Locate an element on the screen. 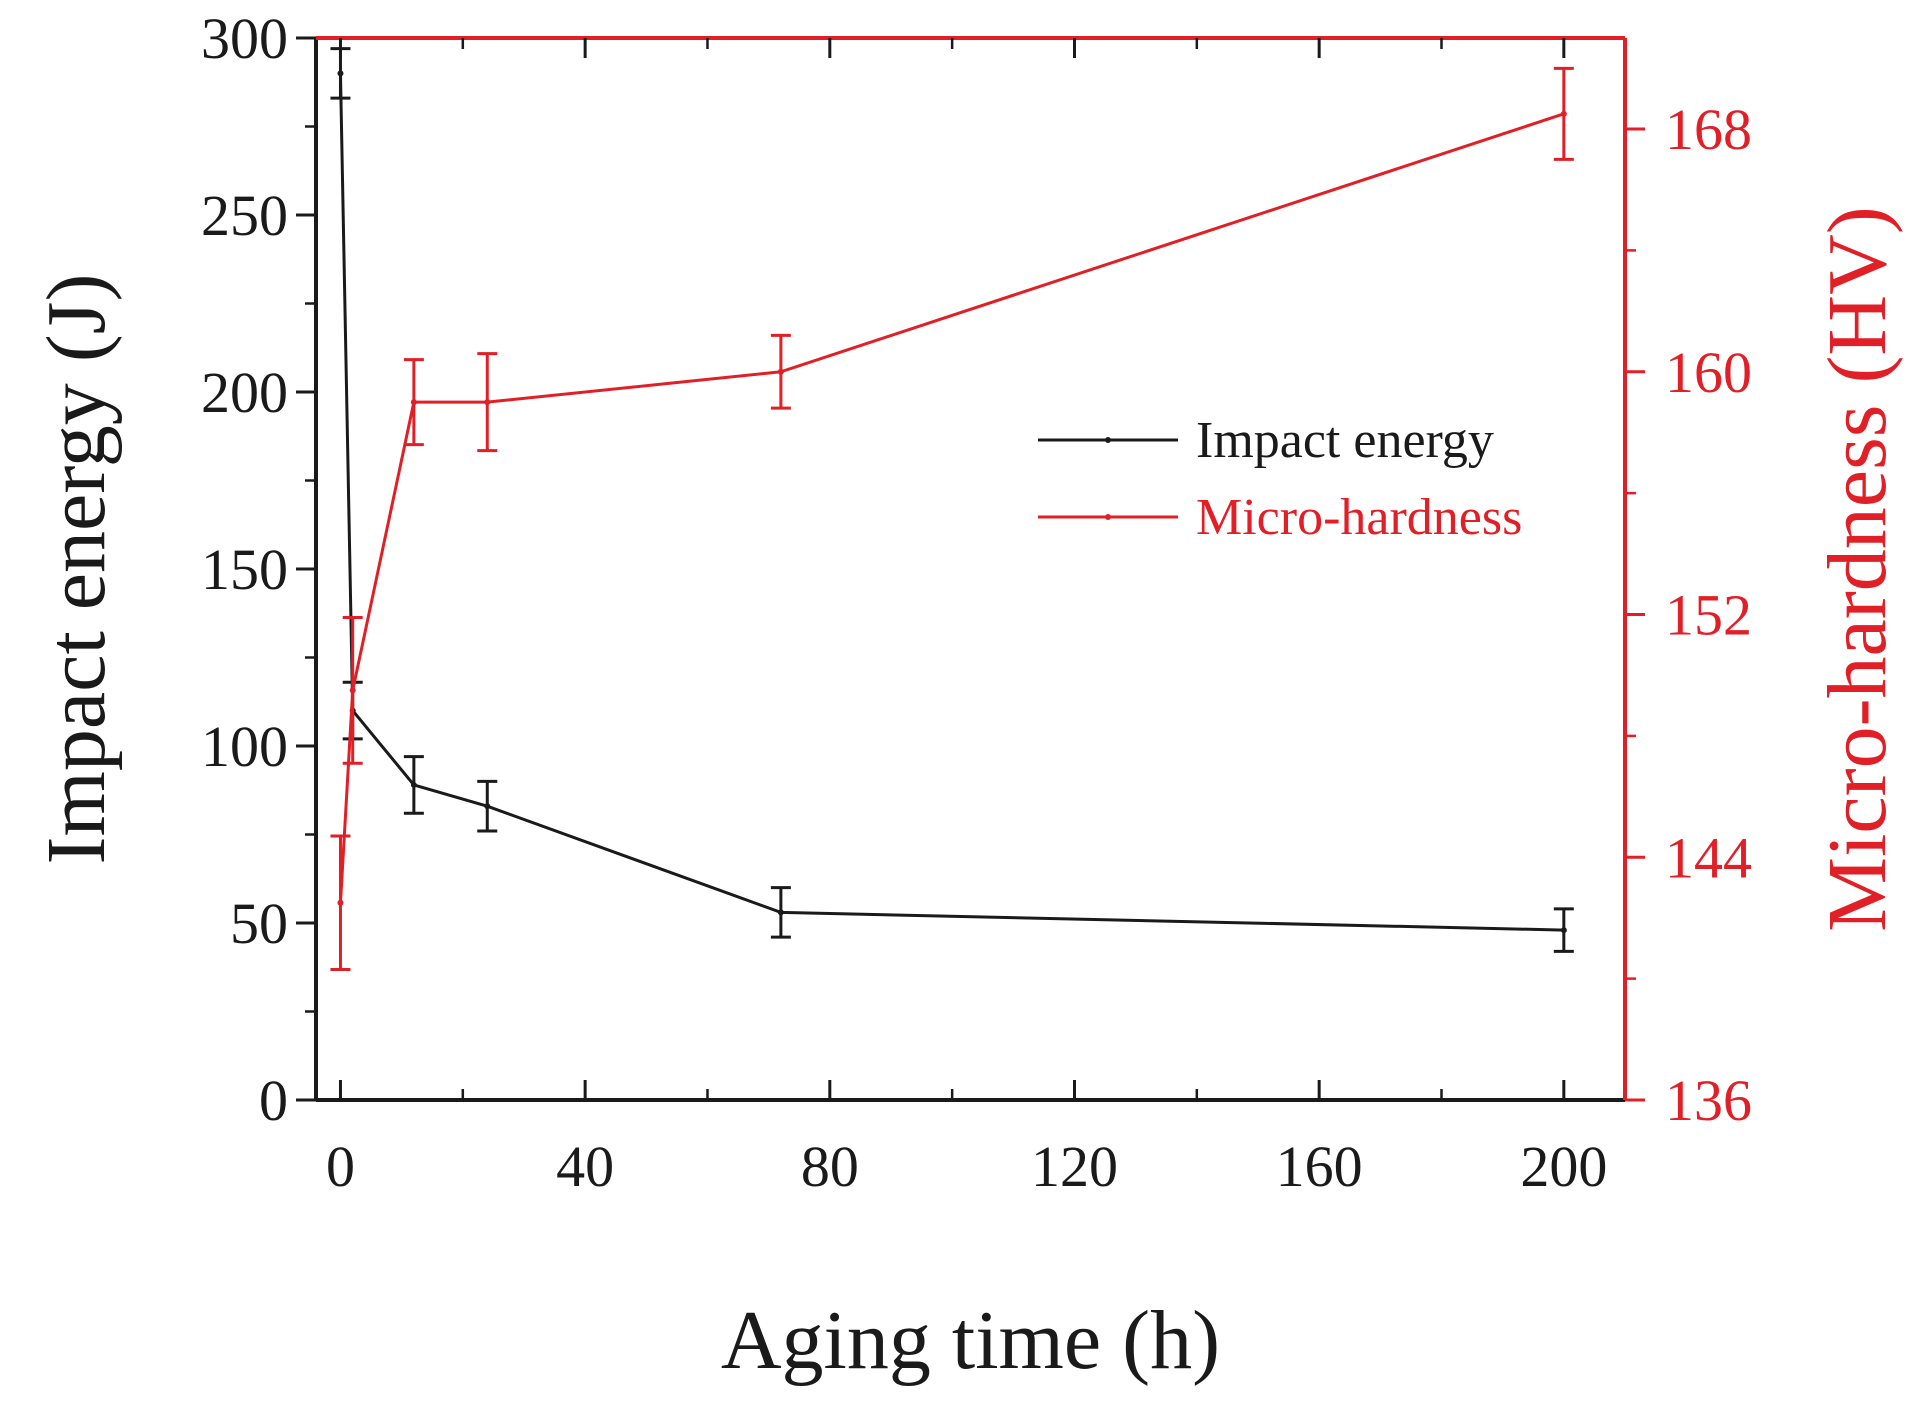  y-axis-right-title: Micro-hardness (HV) is located at coordinates (1857, 568).